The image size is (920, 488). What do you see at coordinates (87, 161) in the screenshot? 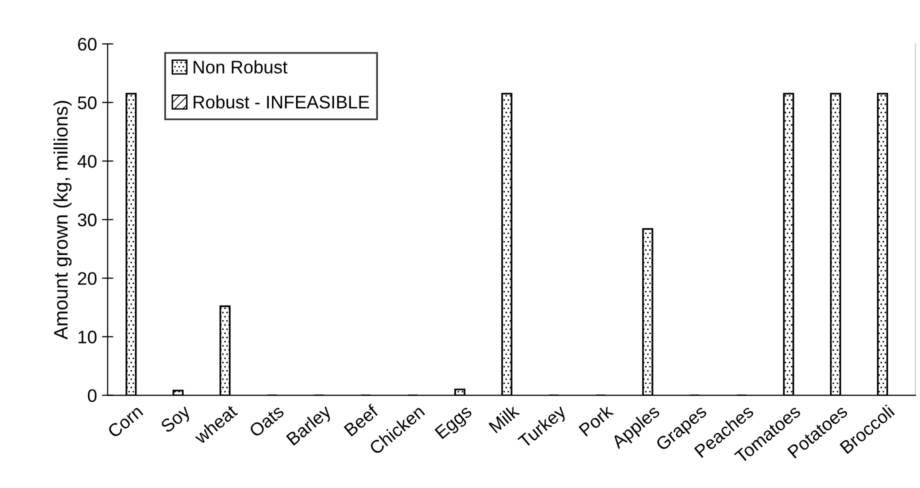
I see `y-tick-label: 40` at bounding box center [87, 161].